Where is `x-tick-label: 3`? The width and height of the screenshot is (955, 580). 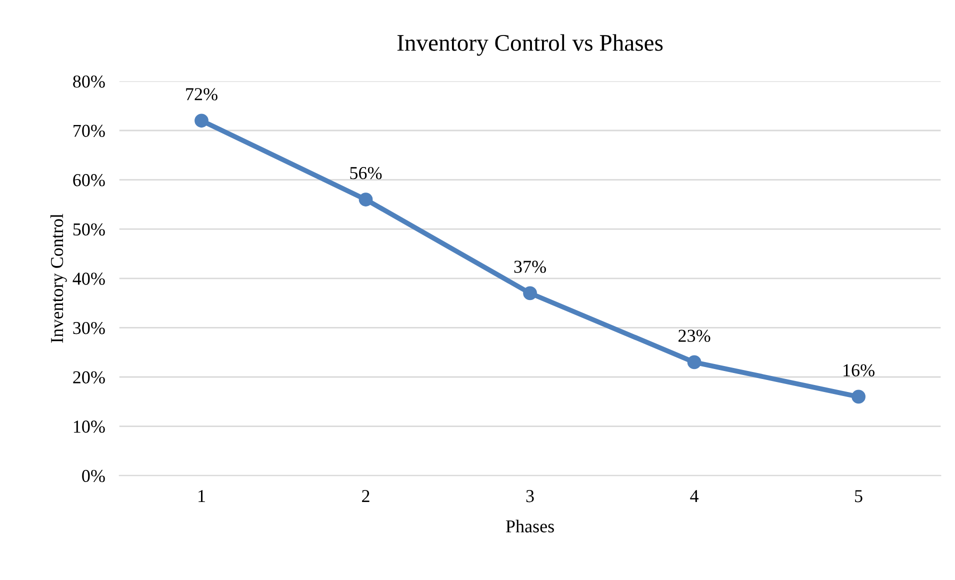 x-tick-label: 3 is located at coordinates (530, 496).